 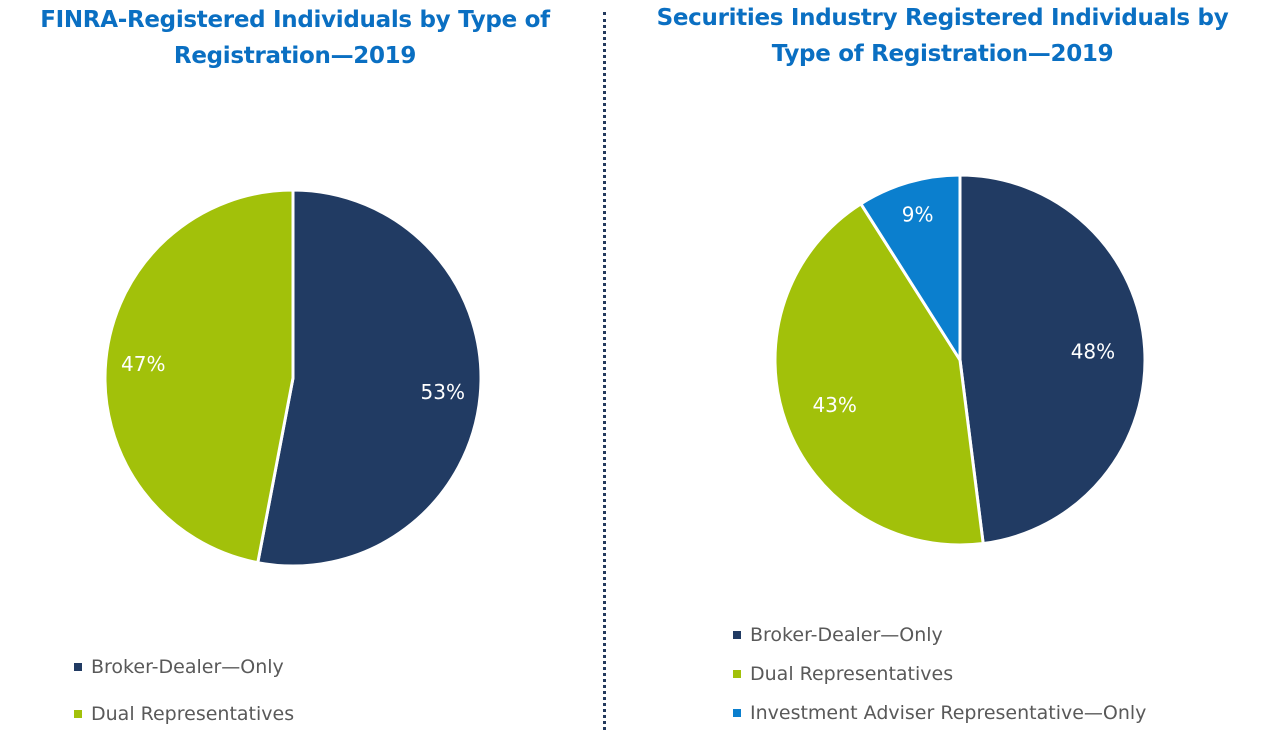 I want to click on divider, so click(x=604, y=371).